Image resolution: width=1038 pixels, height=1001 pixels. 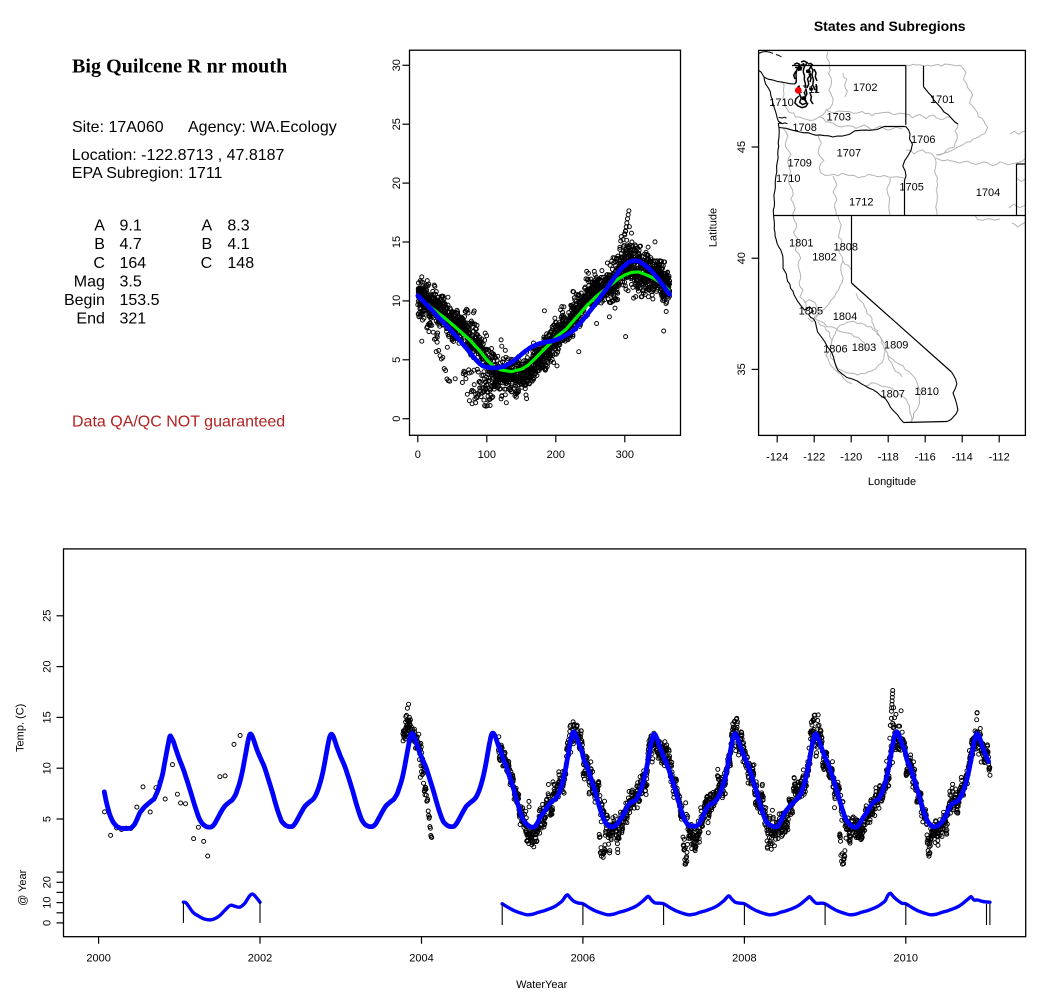 I want to click on svg-text: 2004, so click(x=421, y=959).